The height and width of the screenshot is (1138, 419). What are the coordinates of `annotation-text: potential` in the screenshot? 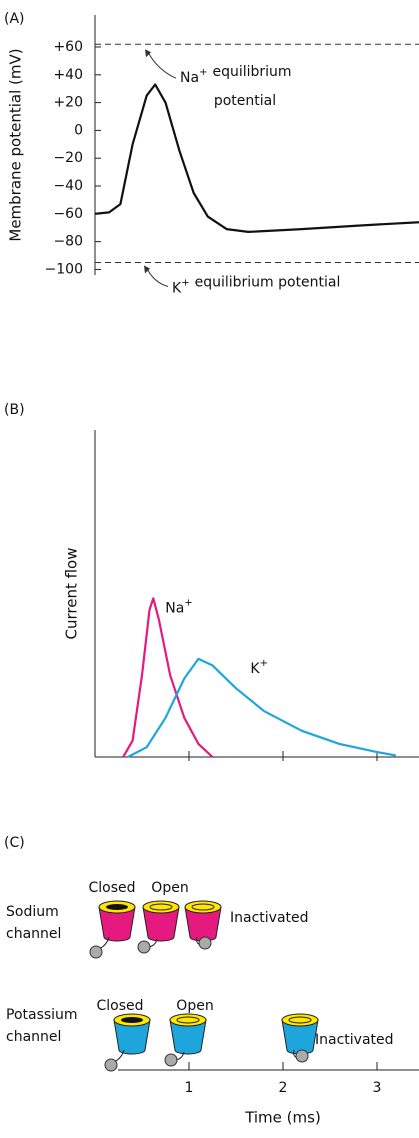 It's located at (245, 101).